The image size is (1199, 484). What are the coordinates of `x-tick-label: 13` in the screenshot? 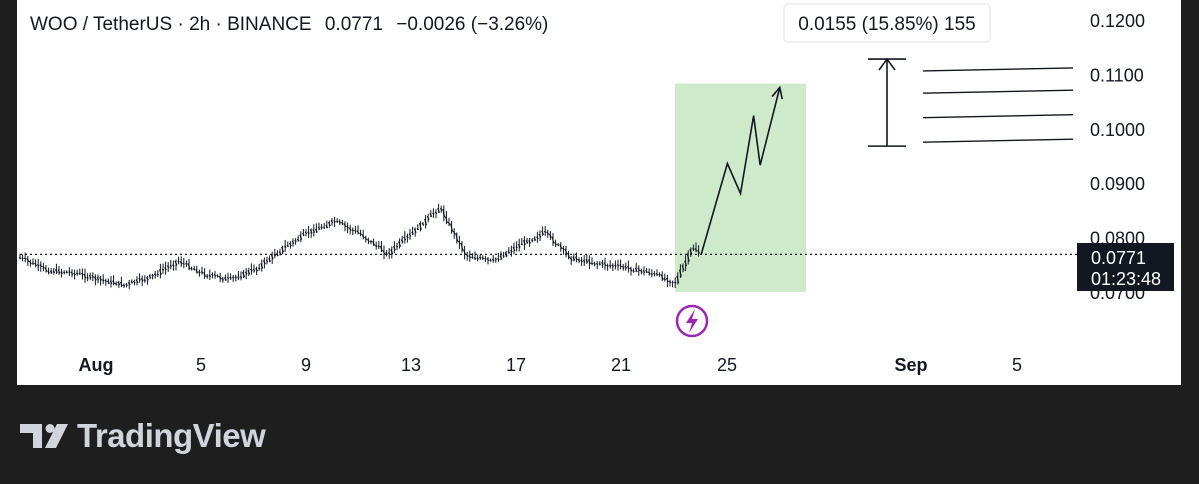 It's located at (411, 365).